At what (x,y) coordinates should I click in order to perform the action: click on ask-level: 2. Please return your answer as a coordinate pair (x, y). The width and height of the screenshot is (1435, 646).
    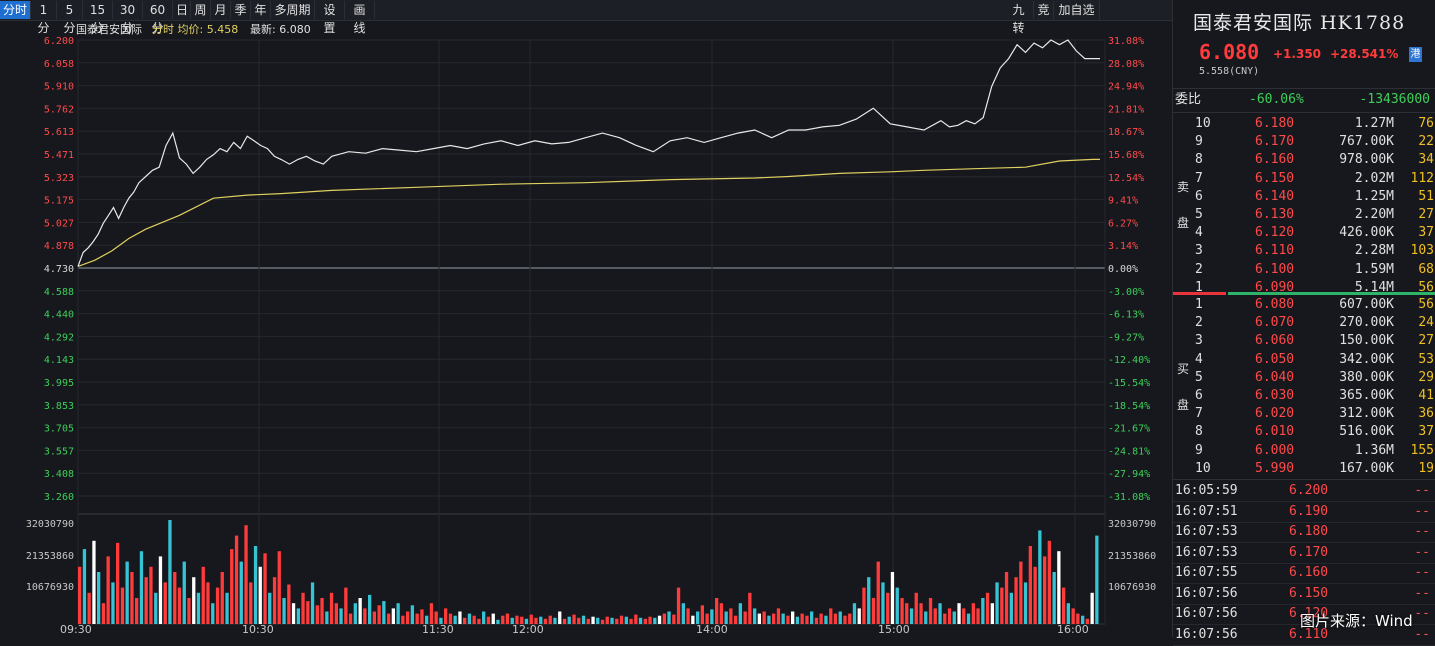
    Looking at the image, I should click on (1199, 269).